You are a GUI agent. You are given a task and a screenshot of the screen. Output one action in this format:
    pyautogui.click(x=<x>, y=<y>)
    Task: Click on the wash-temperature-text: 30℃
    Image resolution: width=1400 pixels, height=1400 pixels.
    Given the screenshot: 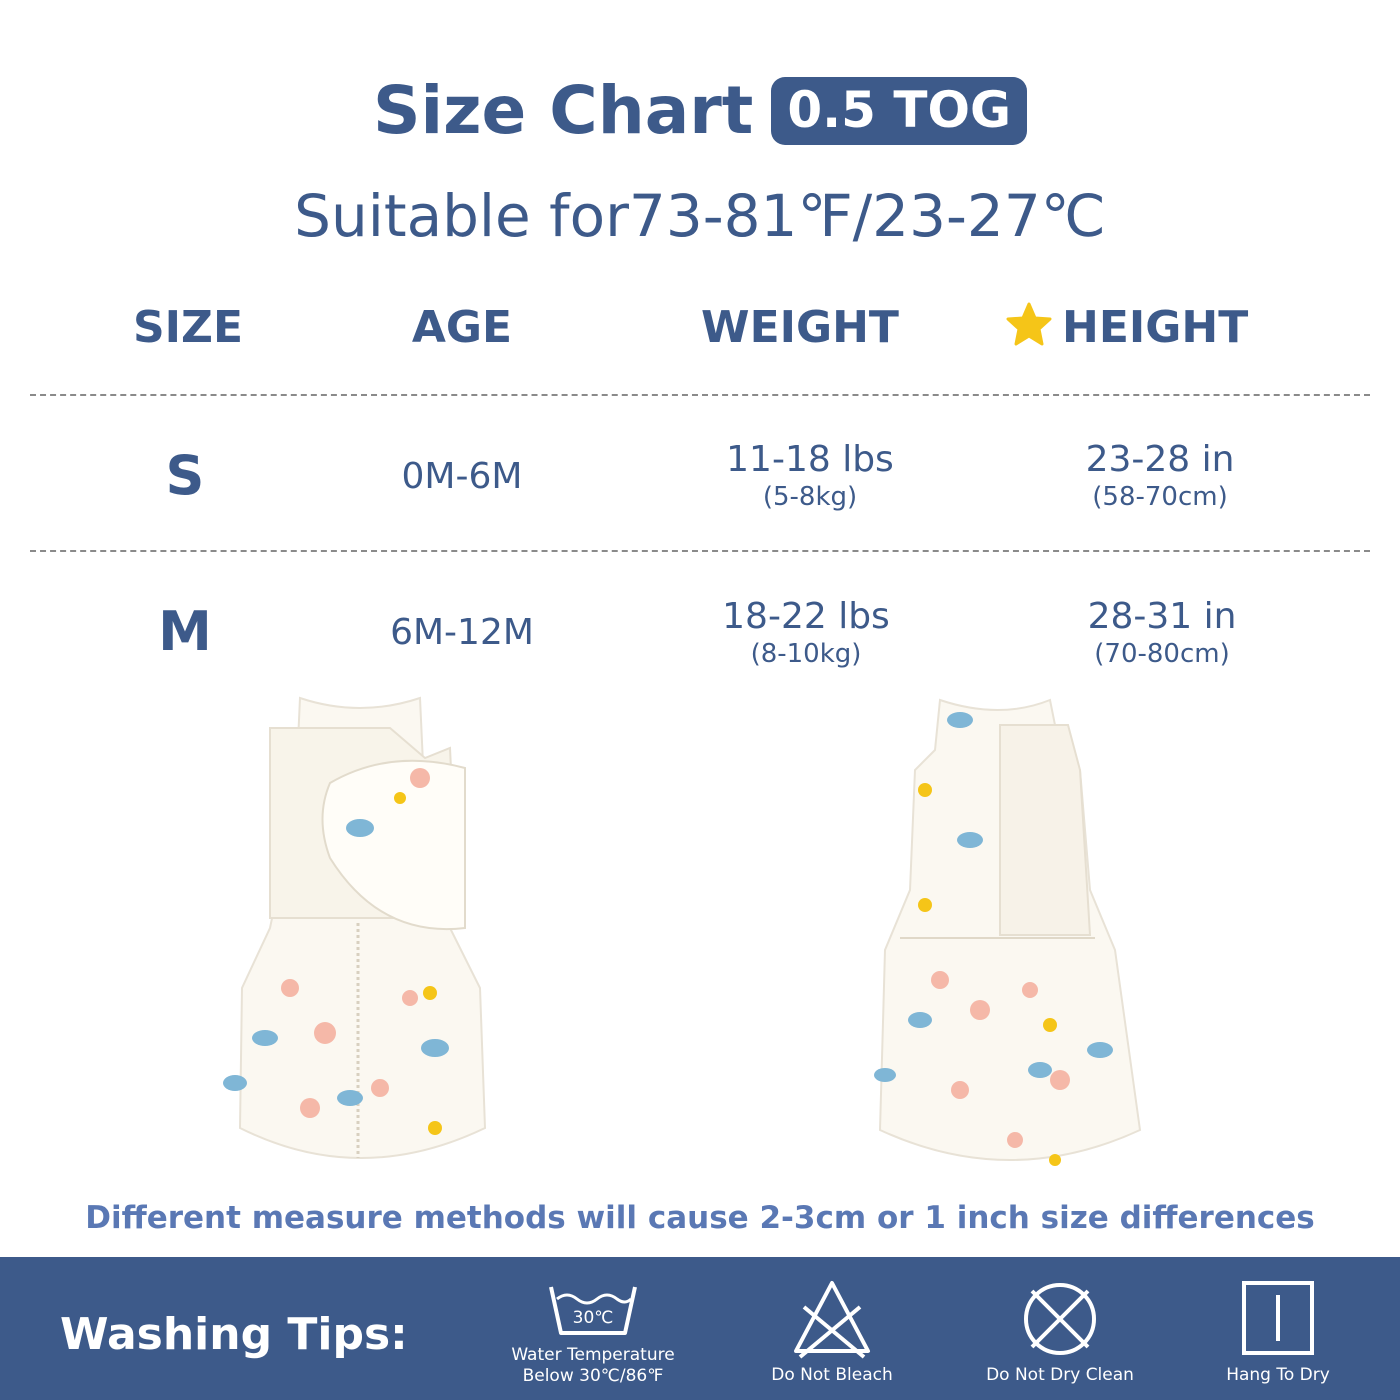 What is the action you would take?
    pyautogui.click(x=593, y=1318)
    